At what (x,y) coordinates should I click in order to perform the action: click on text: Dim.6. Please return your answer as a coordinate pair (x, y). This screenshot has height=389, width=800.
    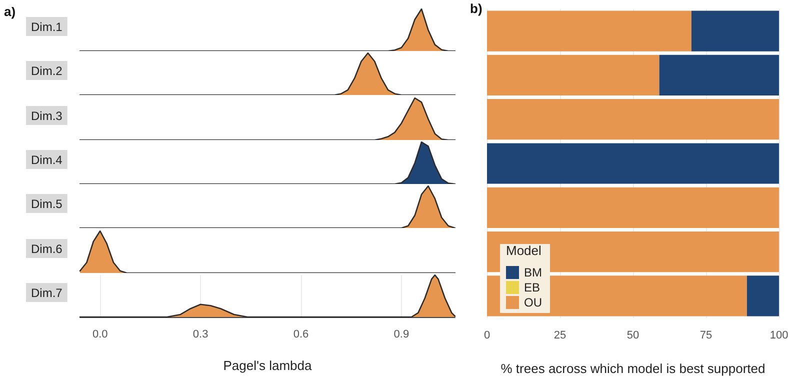
    Looking at the image, I should click on (47, 249).